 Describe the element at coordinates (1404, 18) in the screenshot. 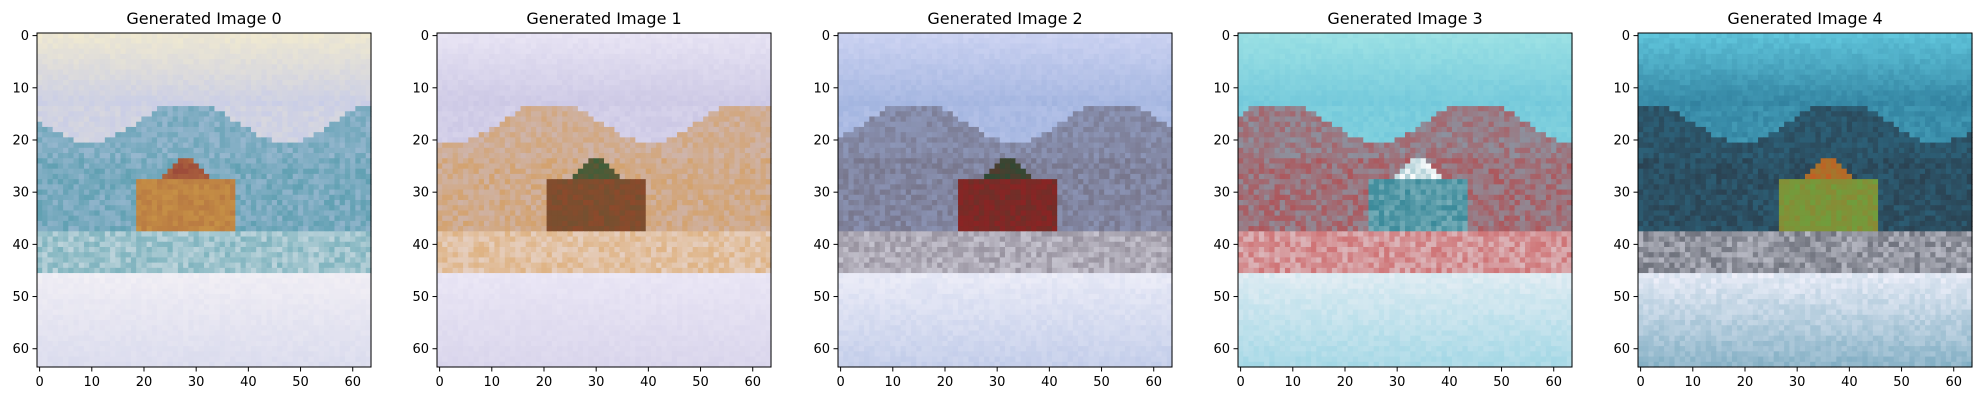

I see `panel-title: Generated Image 3` at that location.